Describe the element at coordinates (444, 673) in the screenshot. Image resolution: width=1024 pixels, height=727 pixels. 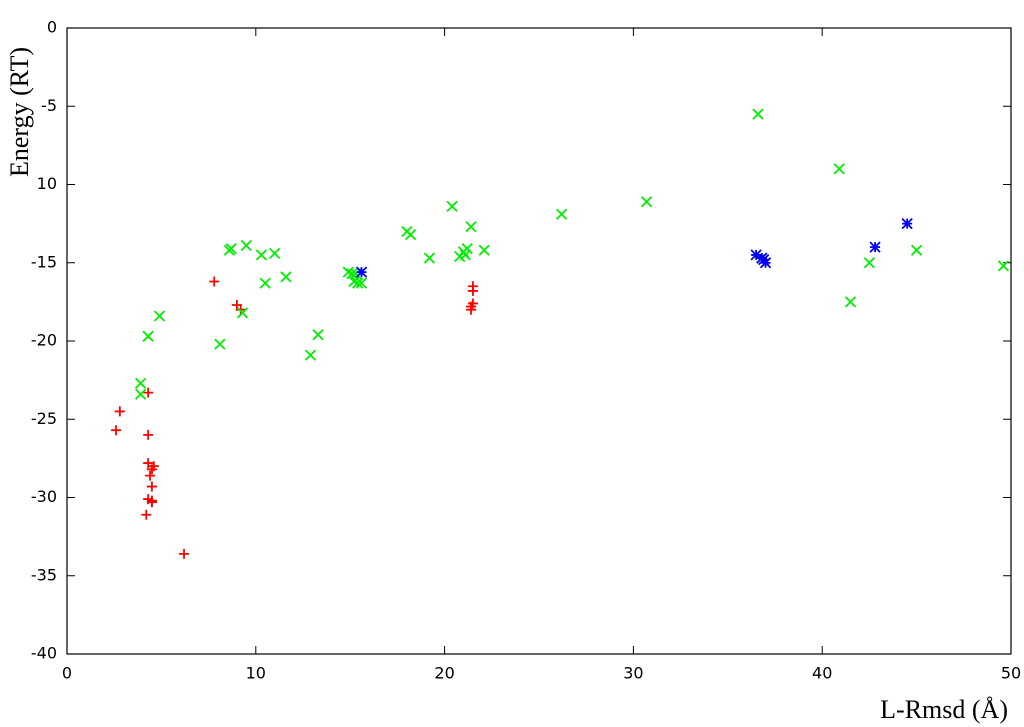
I see `x-tick-label: 20` at that location.